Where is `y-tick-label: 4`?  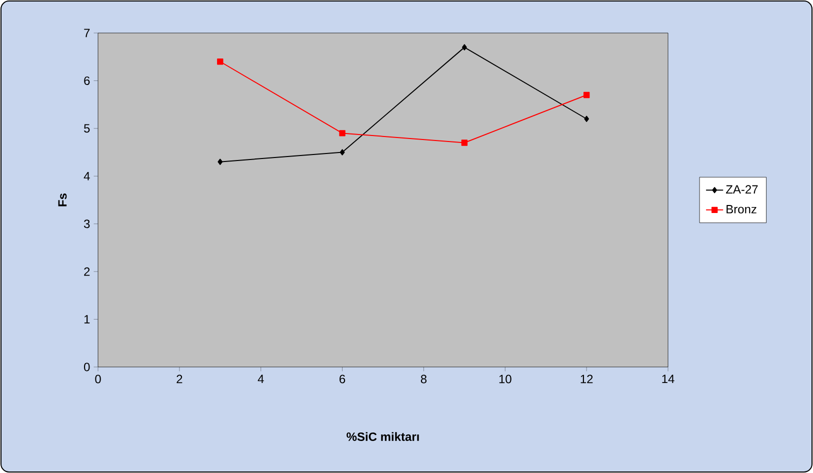 y-tick-label: 4 is located at coordinates (87, 176).